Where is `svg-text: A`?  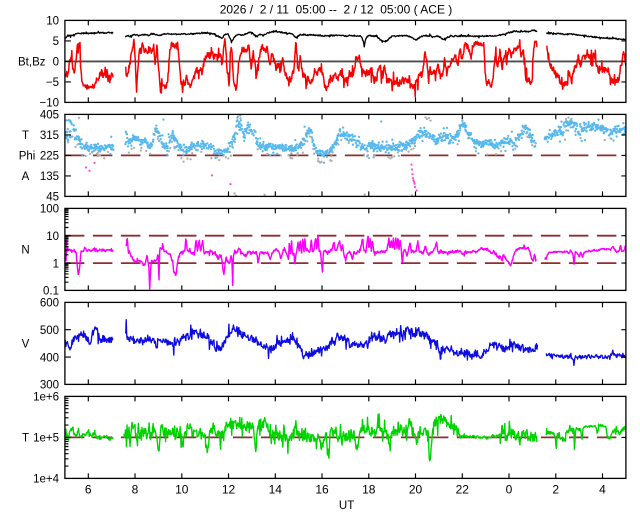
svg-text: A is located at coordinates (26, 177).